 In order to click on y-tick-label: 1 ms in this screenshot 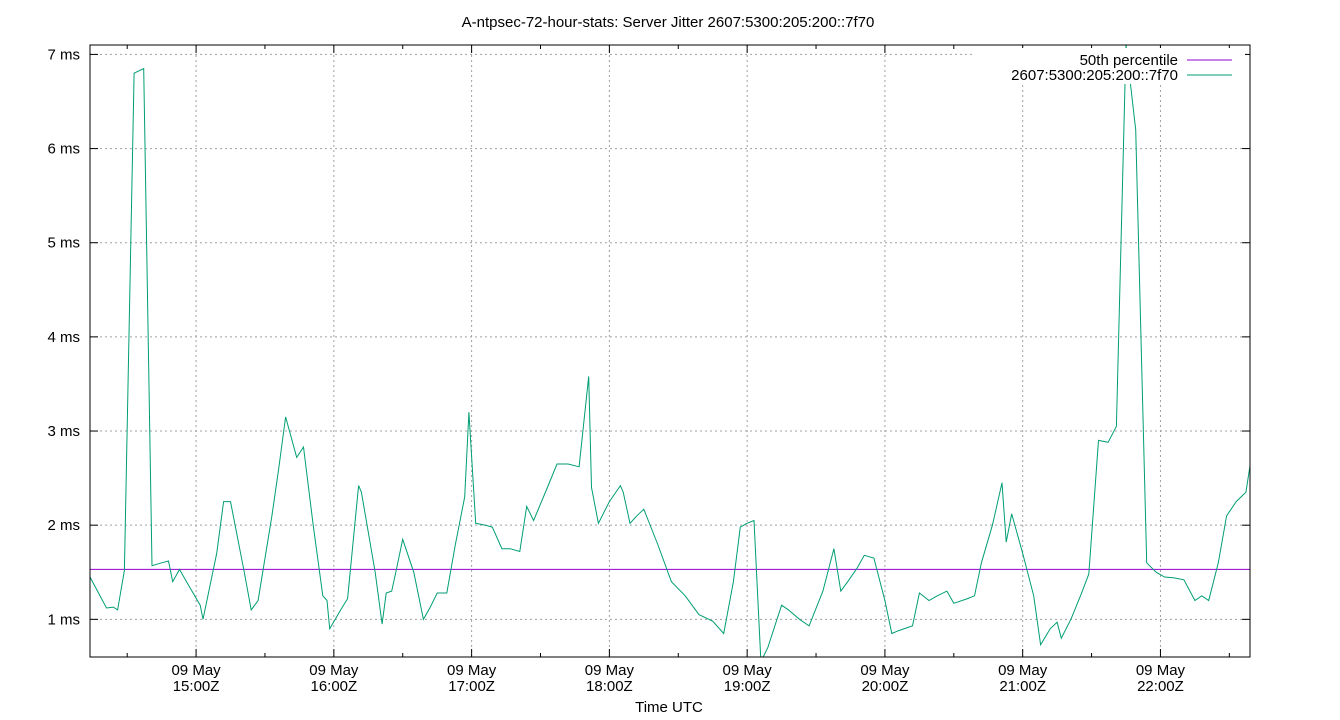, I will do `click(63, 619)`.